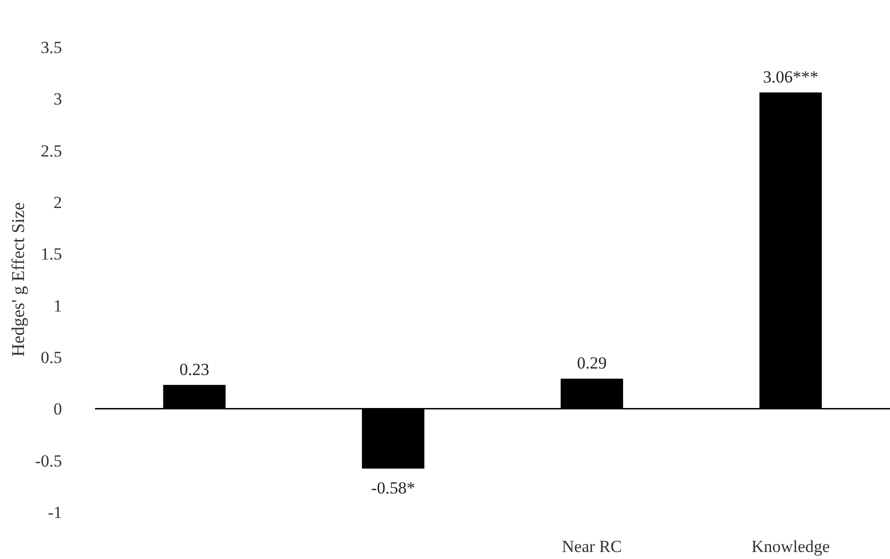 This screenshot has width=890, height=559. What do you see at coordinates (790, 76) in the screenshot?
I see `data-label: 3.06***` at bounding box center [790, 76].